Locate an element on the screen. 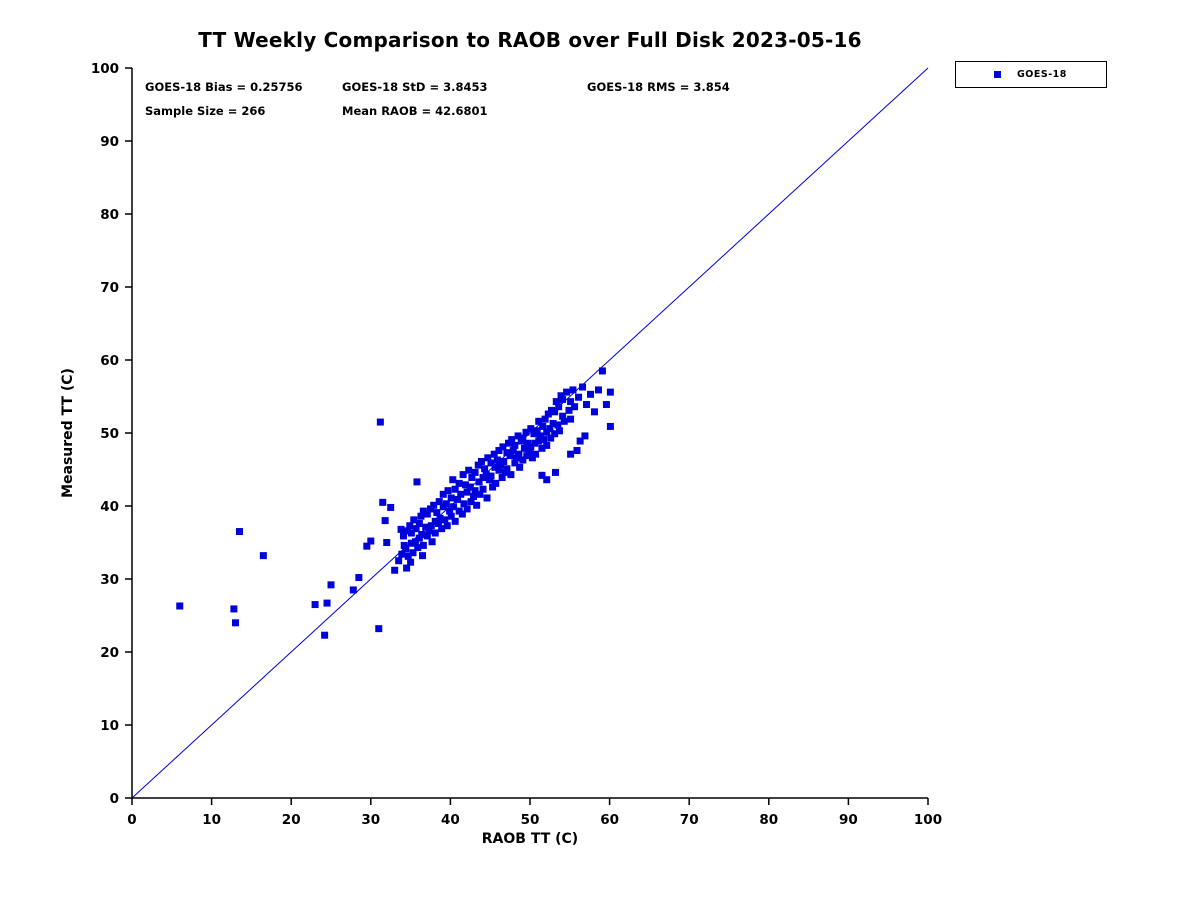  x-tick-label: 30 is located at coordinates (370, 820).